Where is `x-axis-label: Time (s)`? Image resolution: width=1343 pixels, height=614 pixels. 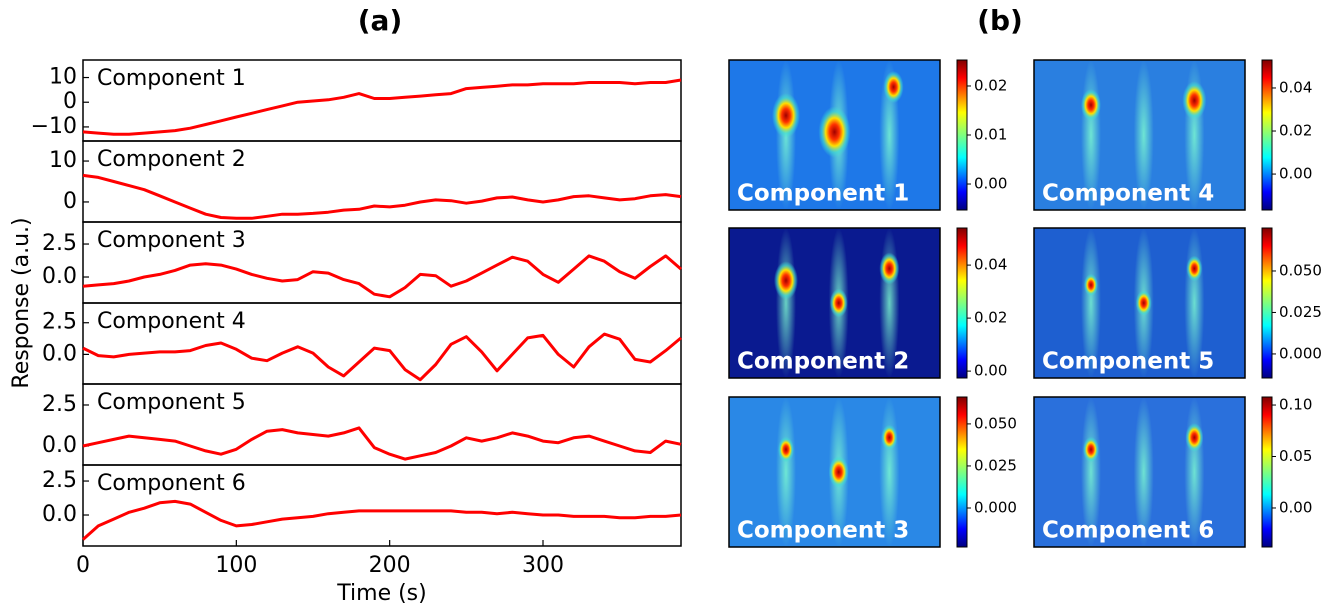 x-axis-label: Time (s) is located at coordinates (381, 593).